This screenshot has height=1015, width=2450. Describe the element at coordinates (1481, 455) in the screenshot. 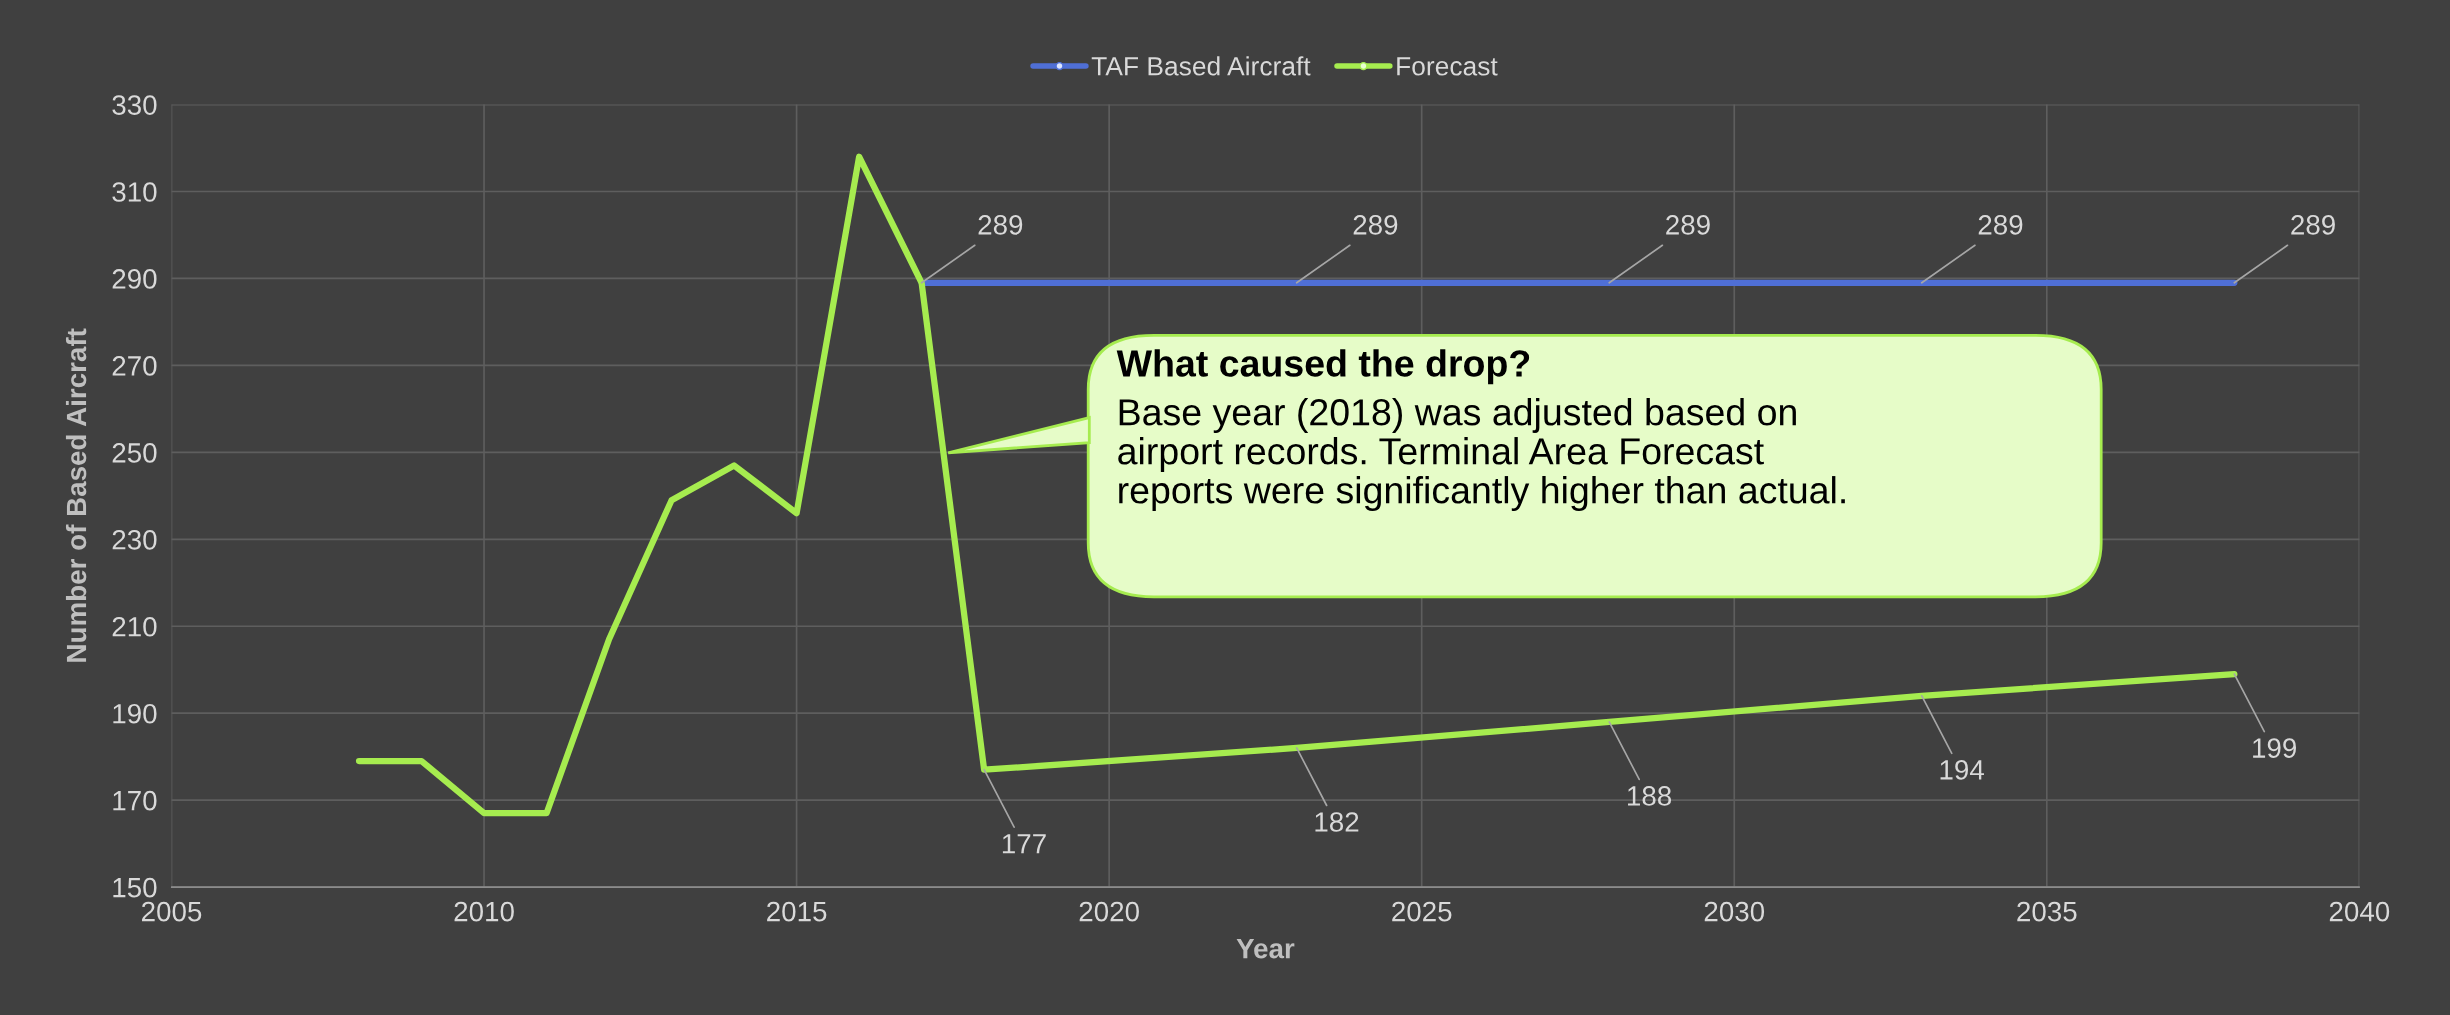

I see `annotation: Base year (2018) was adjusted based on airport records. Terminal Area Forecast reports were significantly higher than actual.` at that location.